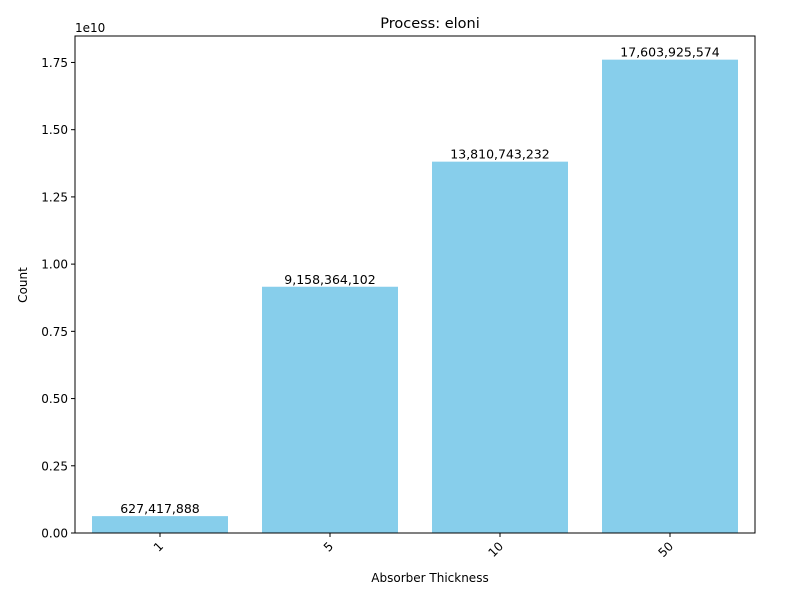 The height and width of the screenshot is (604, 800). What do you see at coordinates (54, 534) in the screenshot?
I see `y-tick-label: 0.00` at bounding box center [54, 534].